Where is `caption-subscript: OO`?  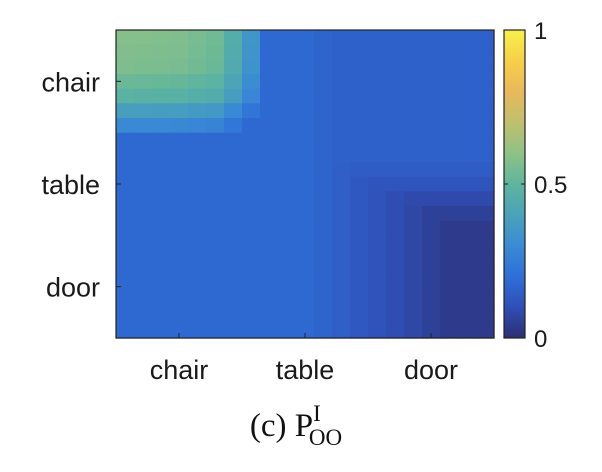 caption-subscript: OO is located at coordinates (325, 437).